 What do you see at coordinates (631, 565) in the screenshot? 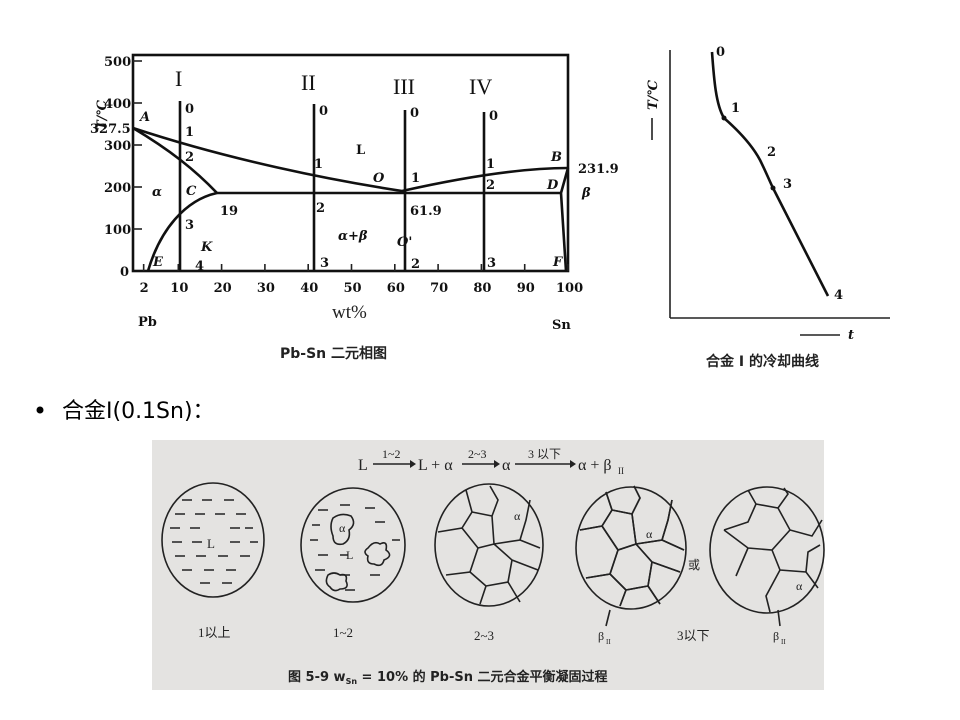
I see `stage-4a-circle: α β II` at bounding box center [631, 565].